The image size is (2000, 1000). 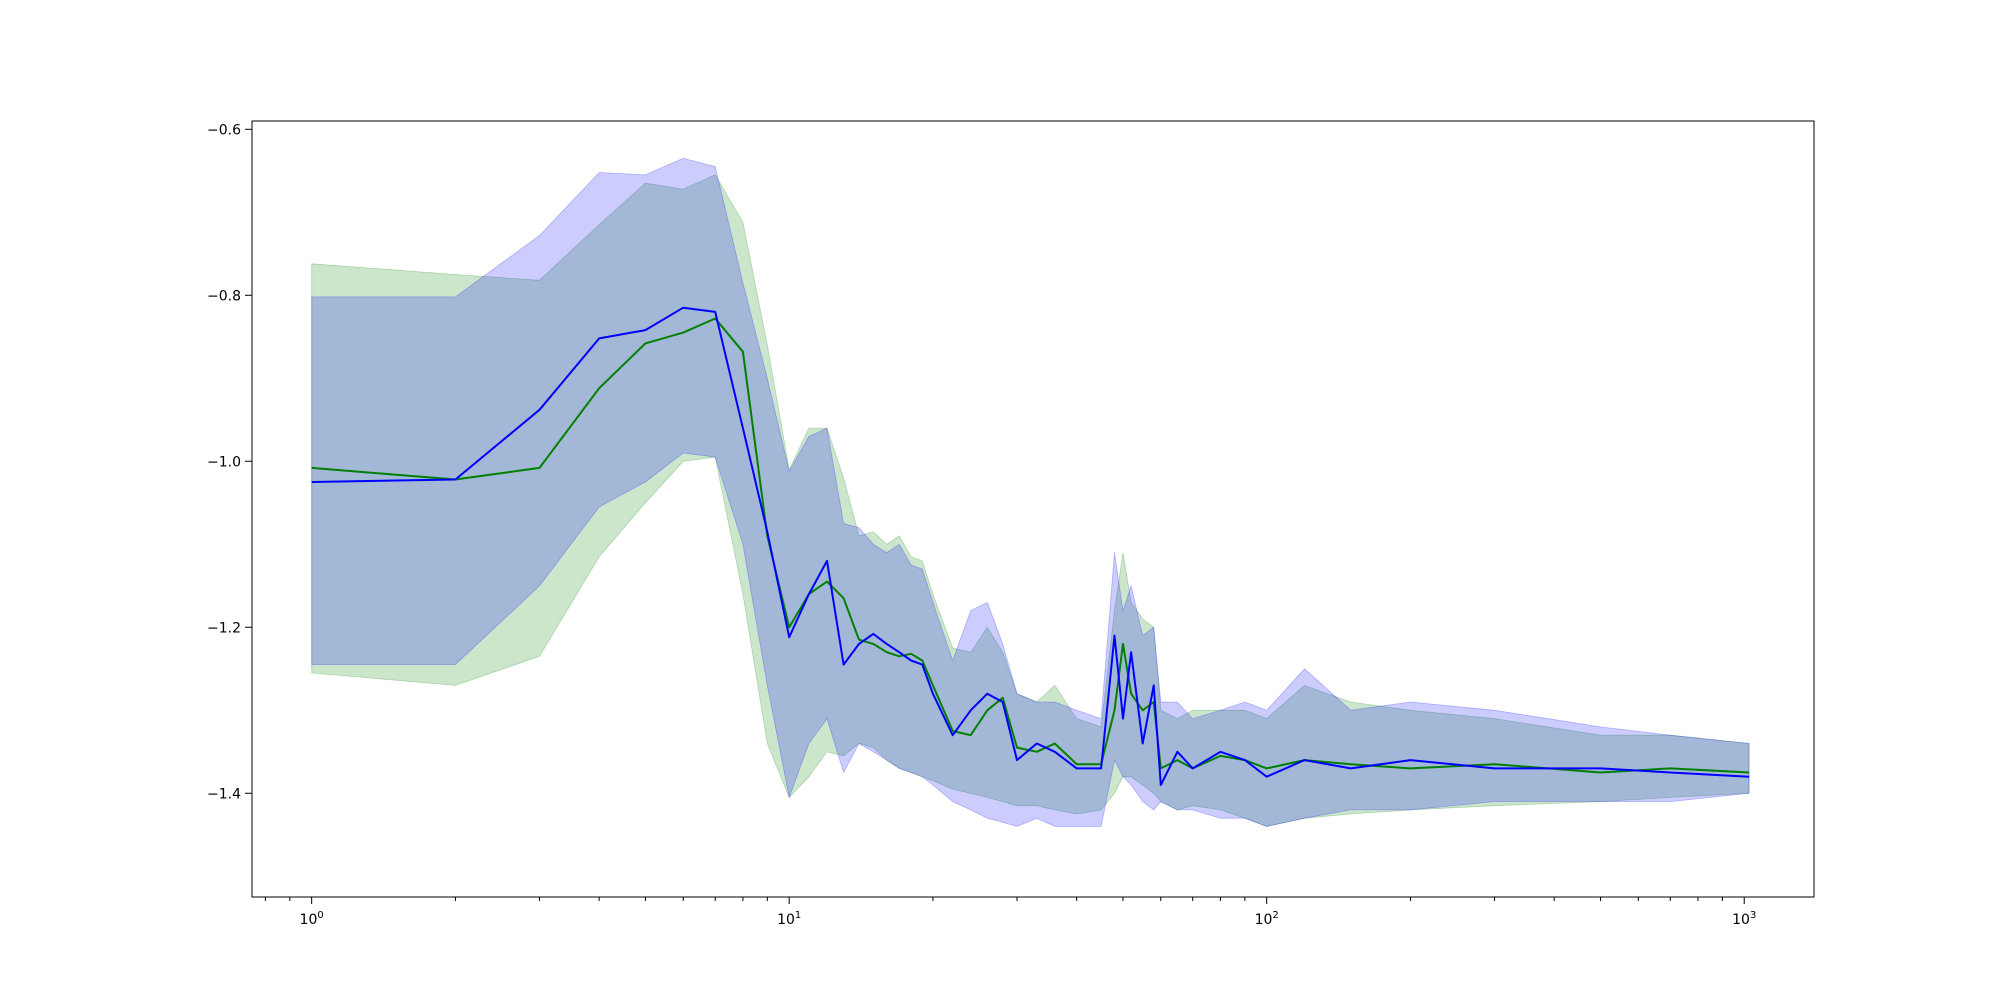 I want to click on x-axis-ticks: 10⁰ 10¹ 10² 10³, so click(x=1010, y=912).